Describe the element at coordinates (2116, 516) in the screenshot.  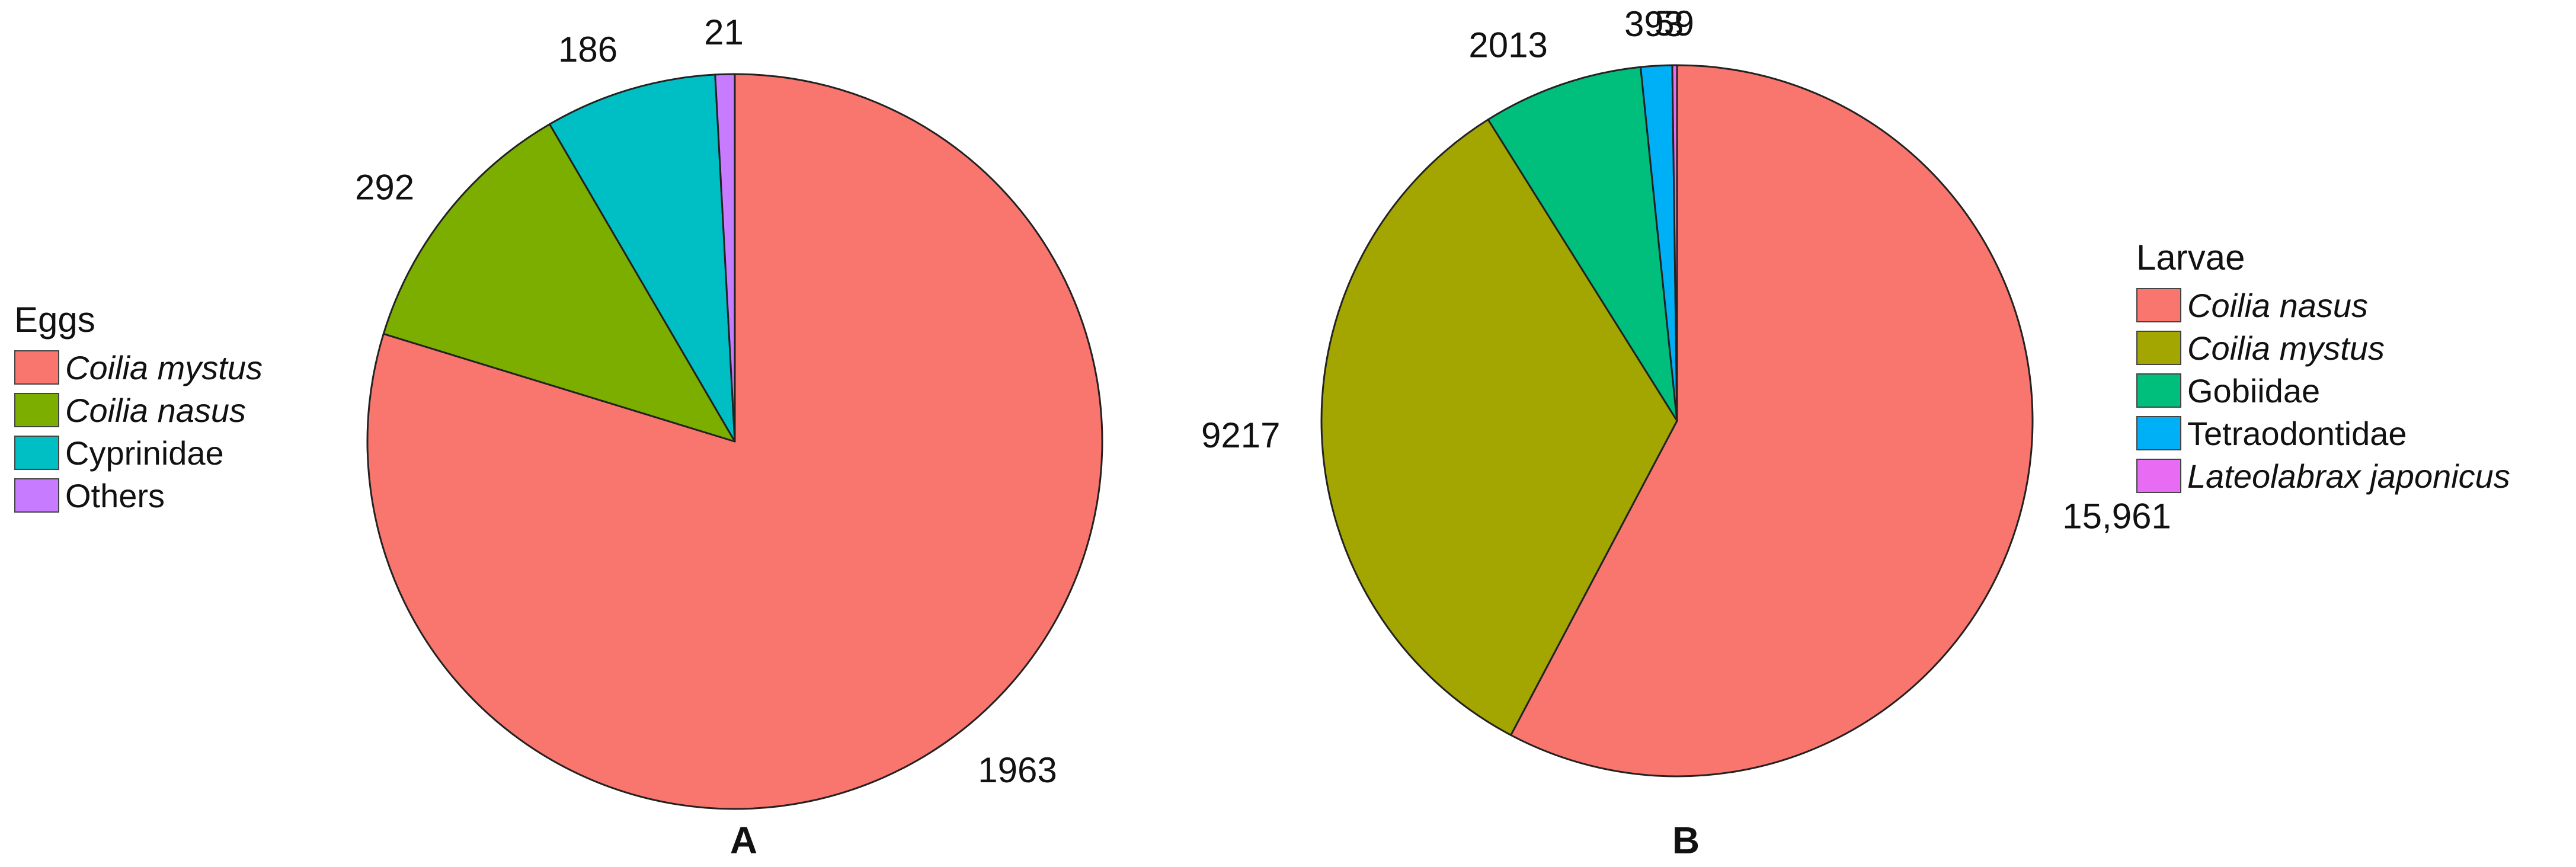
I see `slice-value-label: 15,961` at that location.